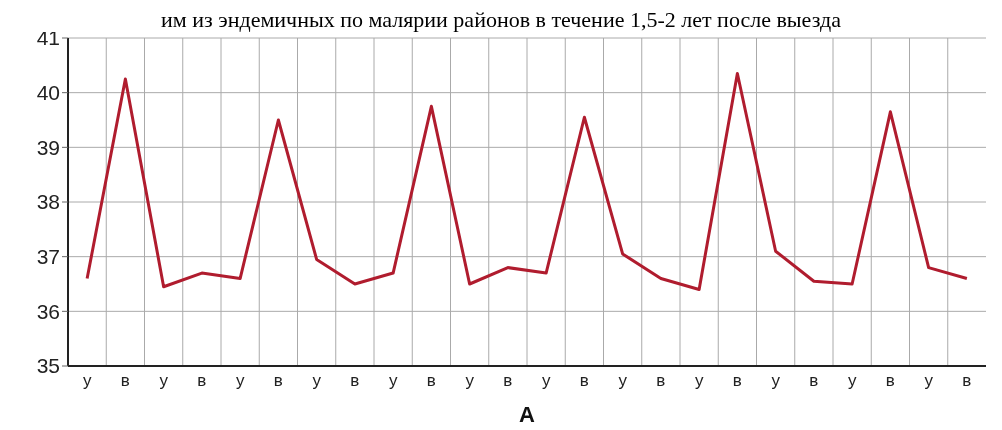 This screenshot has width=1002, height=430. I want to click on y-tick-label: 35, so click(48, 366).